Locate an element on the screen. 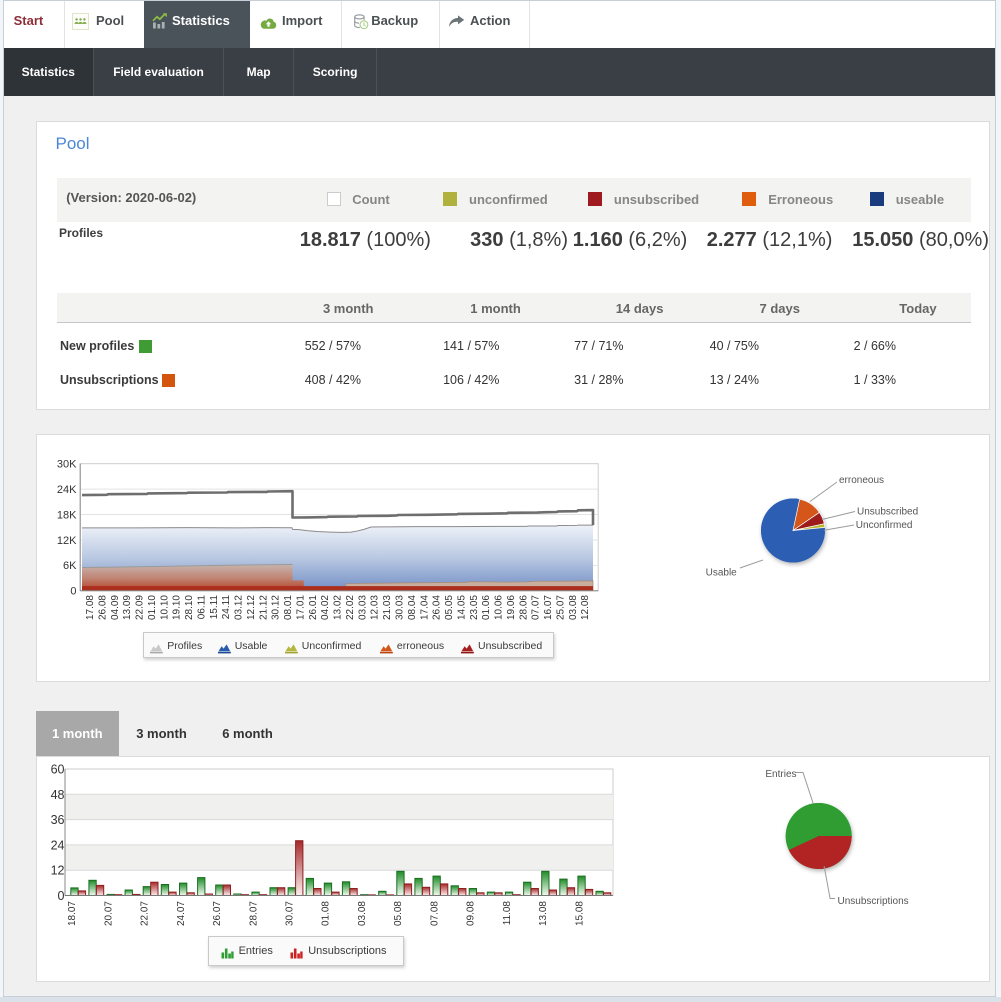  svg-text: 07.07 is located at coordinates (536, 607).